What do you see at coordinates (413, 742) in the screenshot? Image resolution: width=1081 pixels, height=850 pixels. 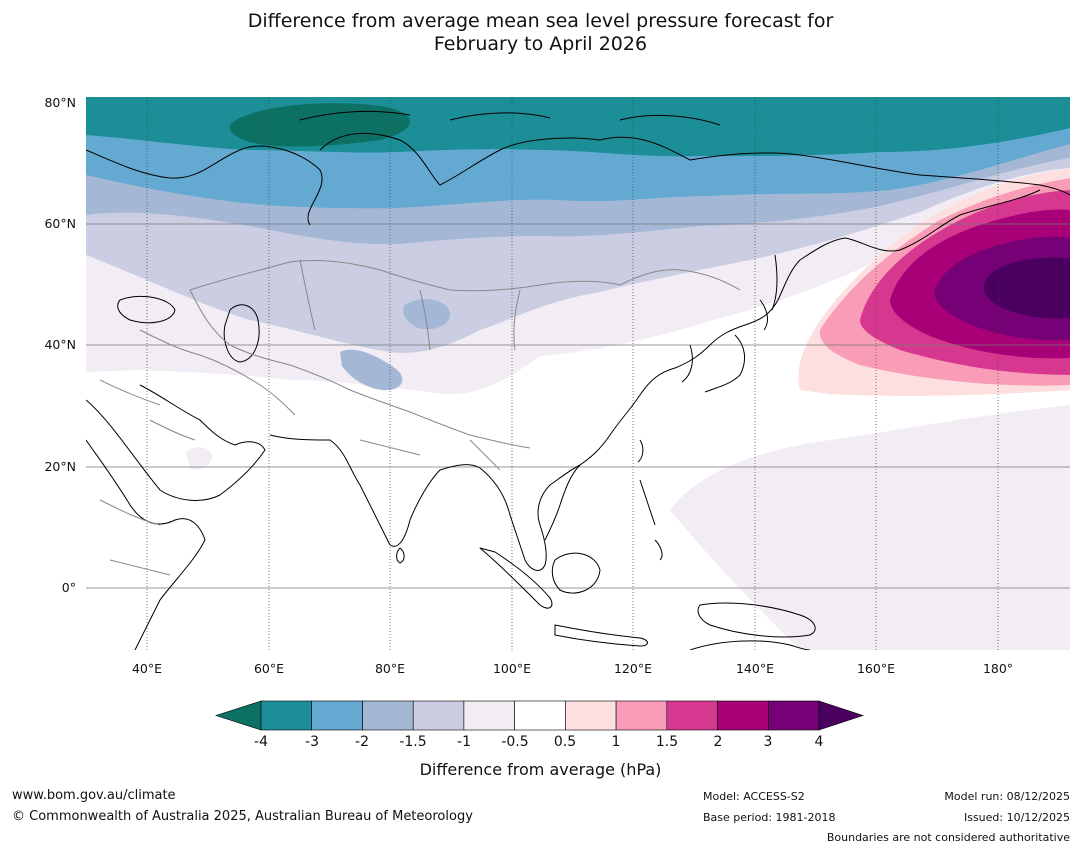 I see `colorbar-tick: -1.5` at bounding box center [413, 742].